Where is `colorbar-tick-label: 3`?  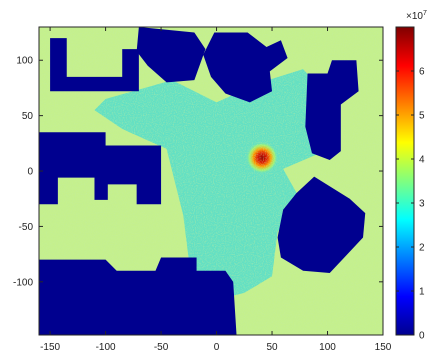
colorbar-tick-label: 3 is located at coordinates (422, 204).